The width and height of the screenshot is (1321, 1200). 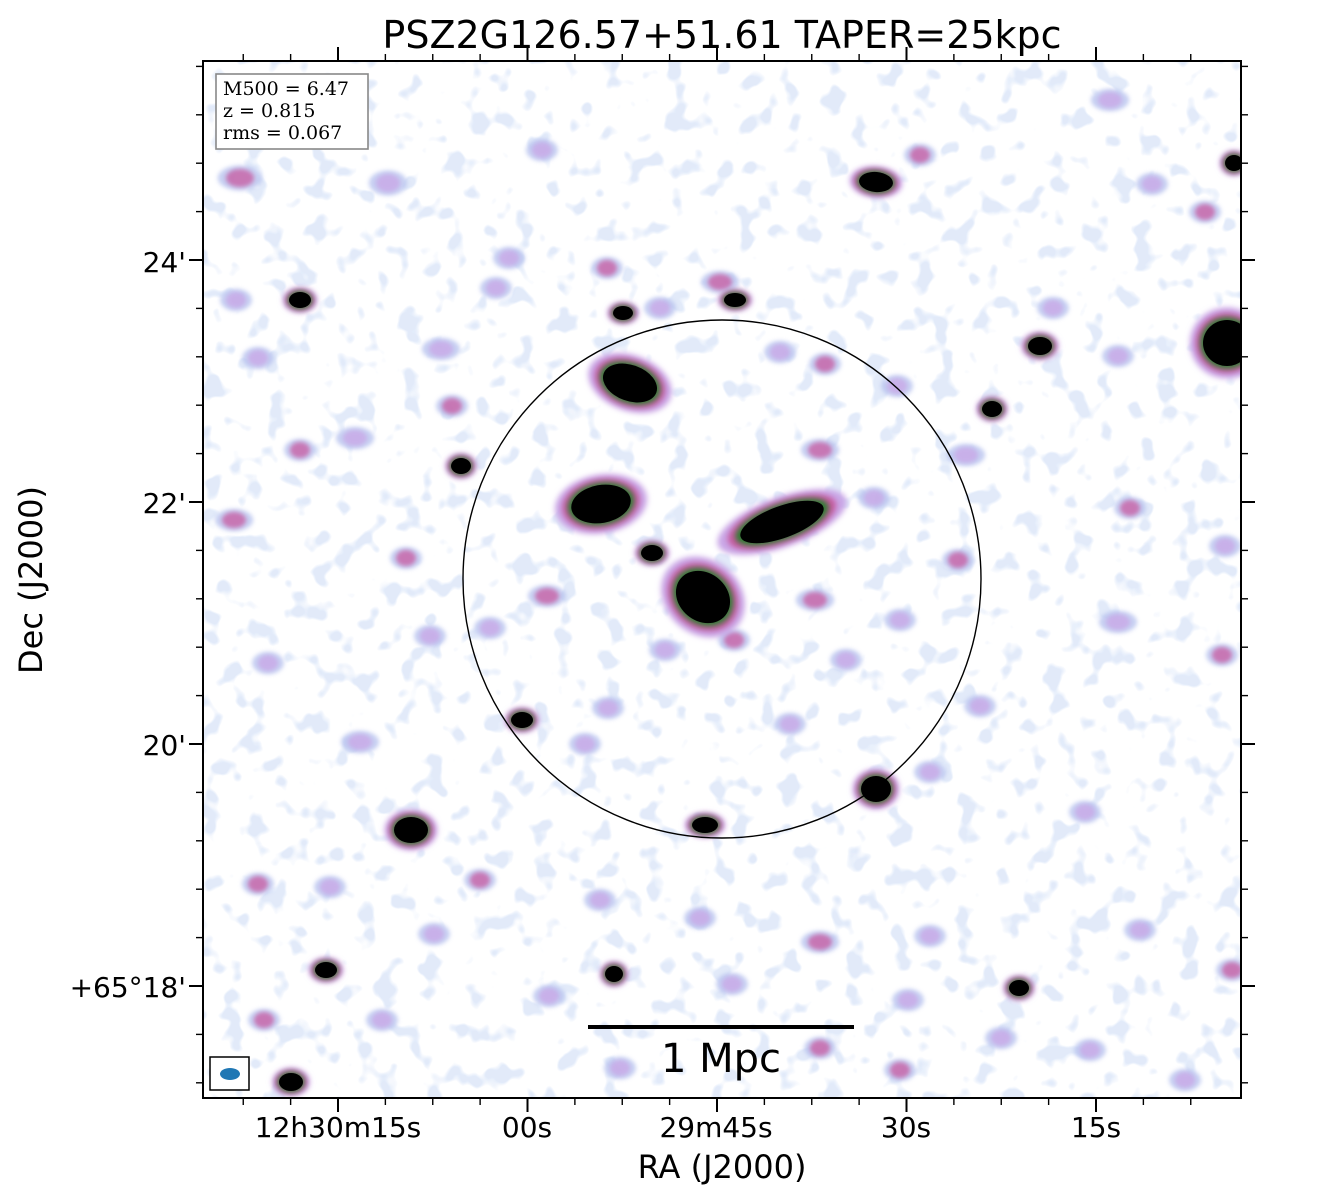 What do you see at coordinates (527, 1127) in the screenshot?
I see `x-tick-label: 00s` at bounding box center [527, 1127].